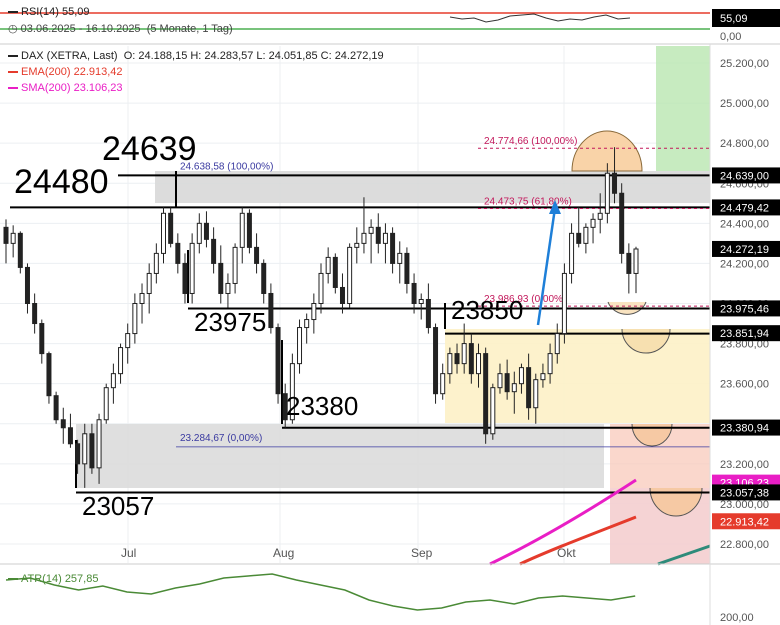 The width and height of the screenshot is (780, 625). What do you see at coordinates (41, 579) in the screenshot?
I see `atr-label: ATR(14)` at bounding box center [41, 579].